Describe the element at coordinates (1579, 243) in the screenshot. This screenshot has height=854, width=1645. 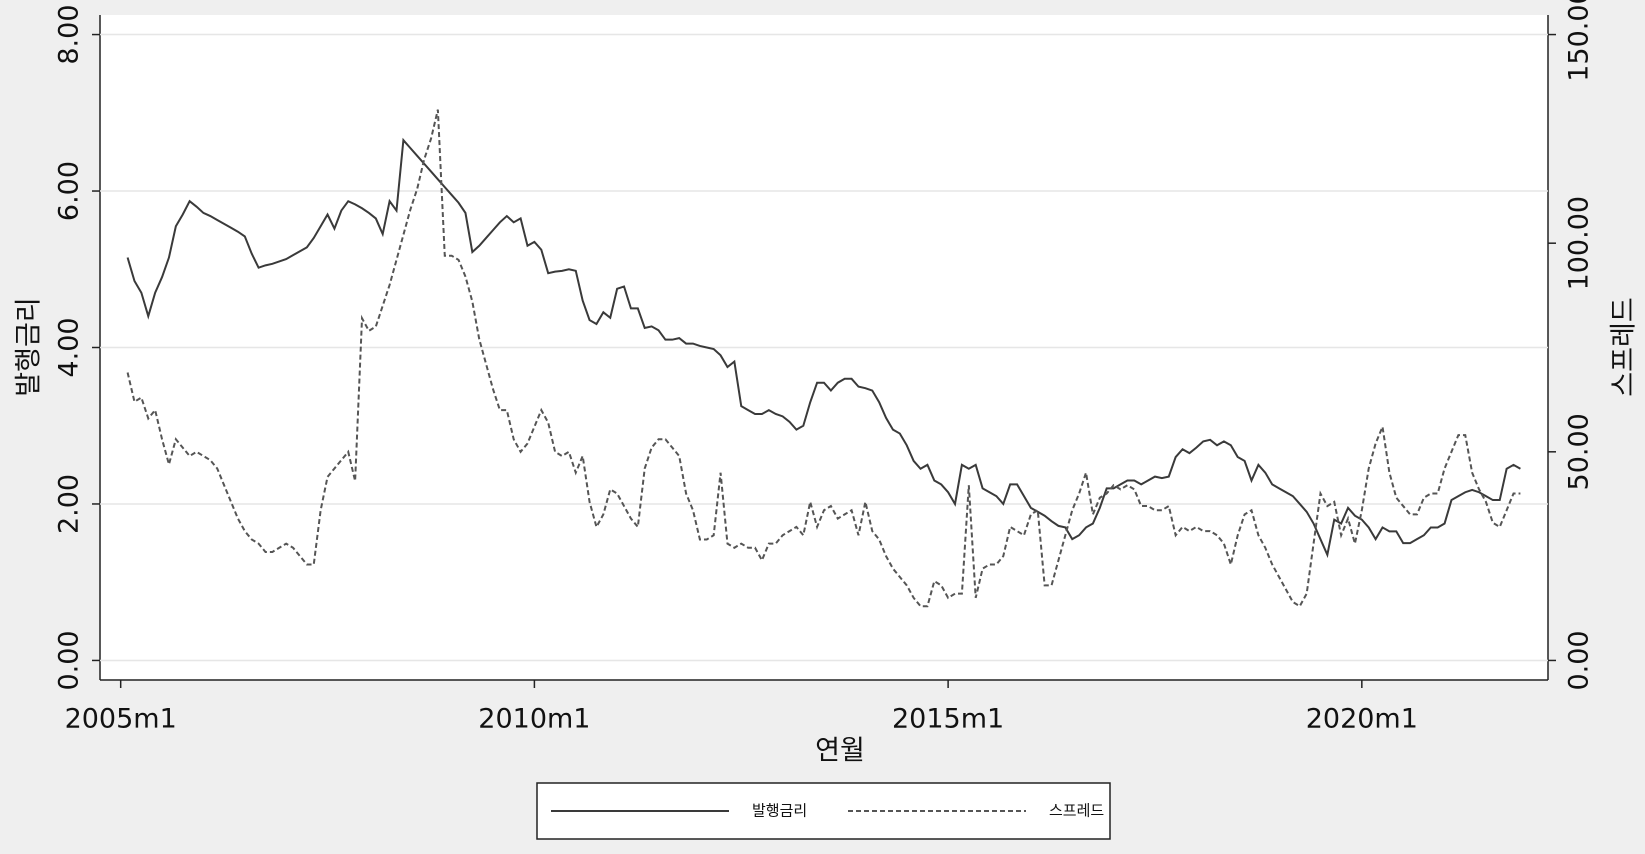
I see `y2-tick-label: 100.00` at that location.